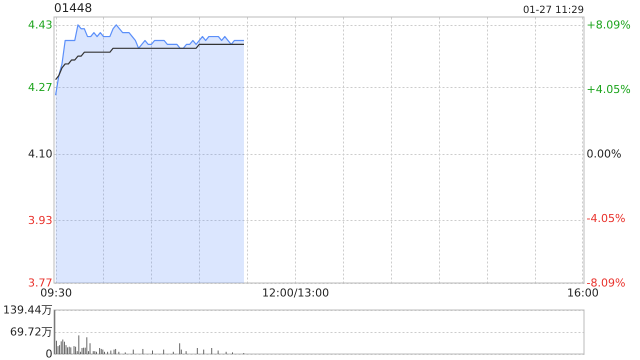  I want to click on x-tick-label: 12:00/13:00, so click(296, 293).